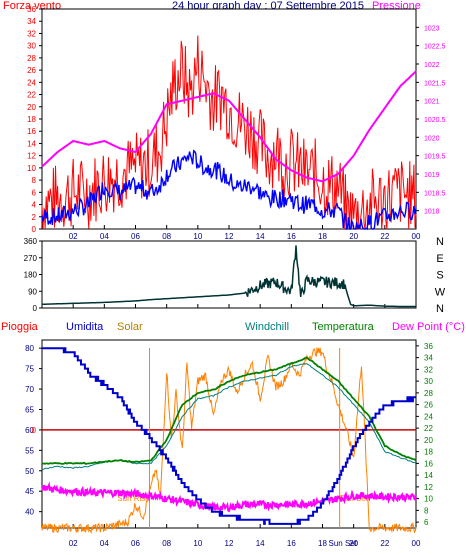 The image size is (466, 555). Describe the element at coordinates (31, 241) in the screenshot. I see `y-tick-label: 360` at that location.